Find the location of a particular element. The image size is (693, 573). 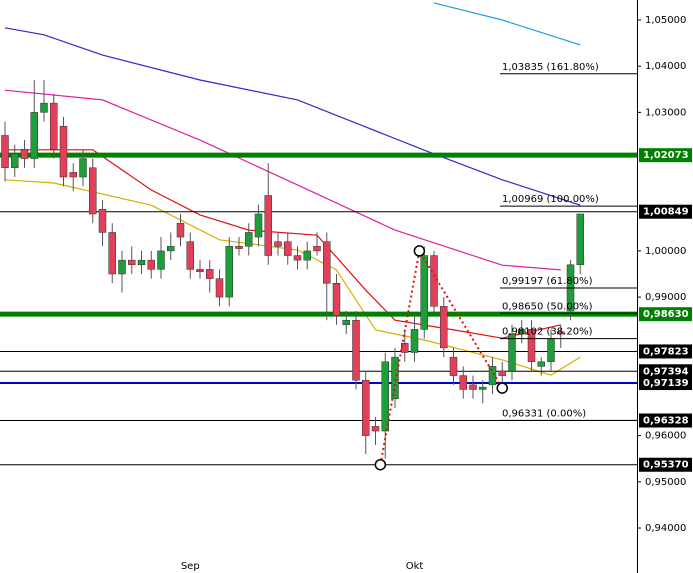

level-label: 1,00849 is located at coordinates (666, 212).